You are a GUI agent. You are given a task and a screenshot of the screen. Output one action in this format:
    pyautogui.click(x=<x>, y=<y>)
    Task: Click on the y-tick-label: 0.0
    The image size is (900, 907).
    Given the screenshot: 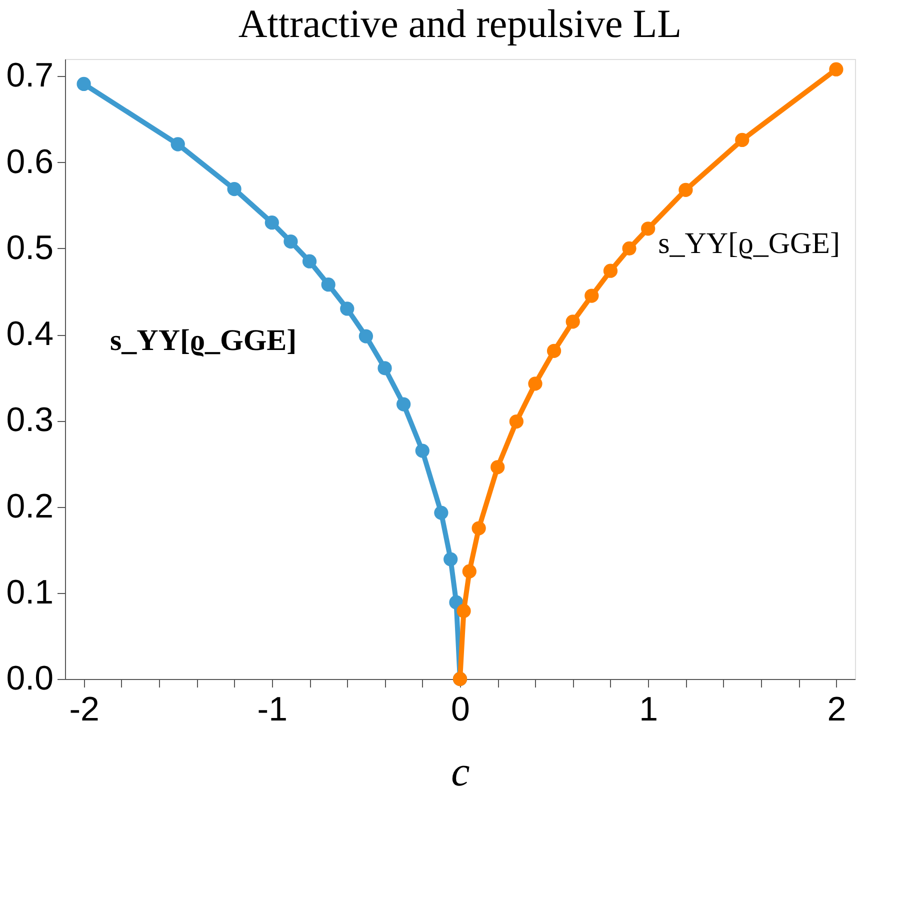 What is the action you would take?
    pyautogui.click(x=30, y=679)
    